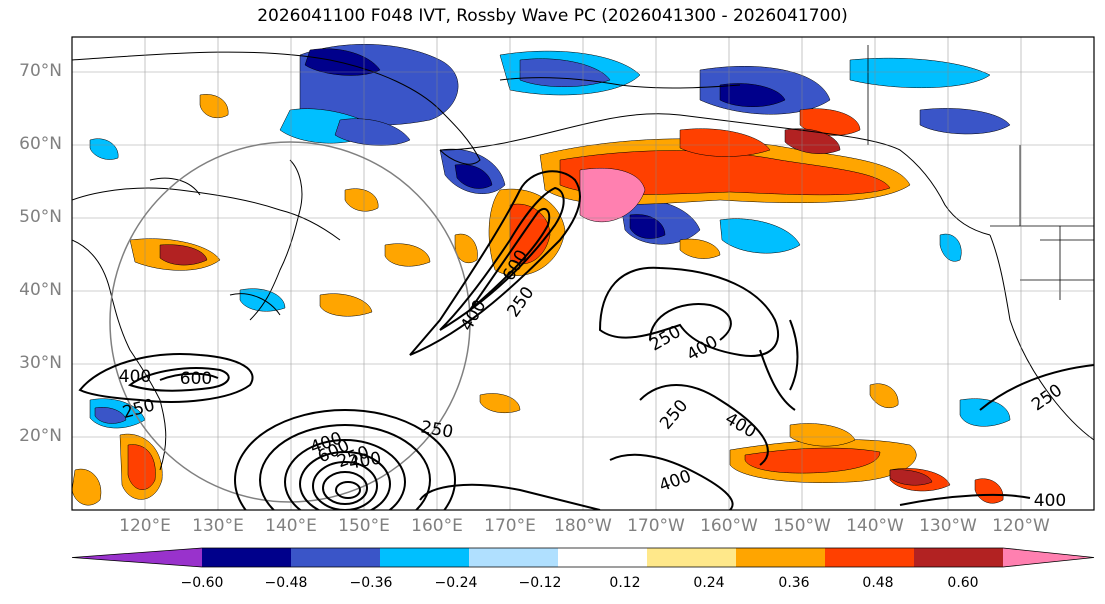 The width and height of the screenshot is (1105, 604). Describe the element at coordinates (1021, 526) in the screenshot. I see `lon-label: 120°W` at that location.